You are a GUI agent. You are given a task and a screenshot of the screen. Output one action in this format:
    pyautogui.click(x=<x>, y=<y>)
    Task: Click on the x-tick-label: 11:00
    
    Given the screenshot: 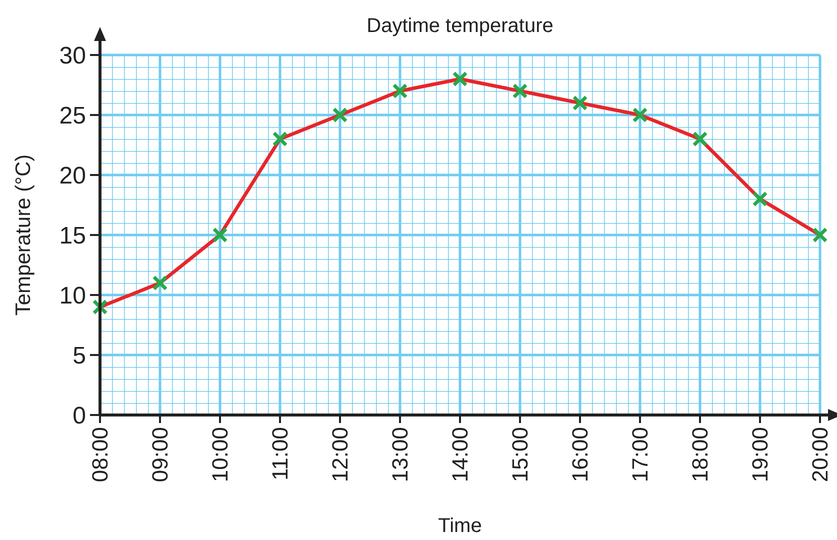 What is the action you would take?
    pyautogui.click(x=280, y=453)
    